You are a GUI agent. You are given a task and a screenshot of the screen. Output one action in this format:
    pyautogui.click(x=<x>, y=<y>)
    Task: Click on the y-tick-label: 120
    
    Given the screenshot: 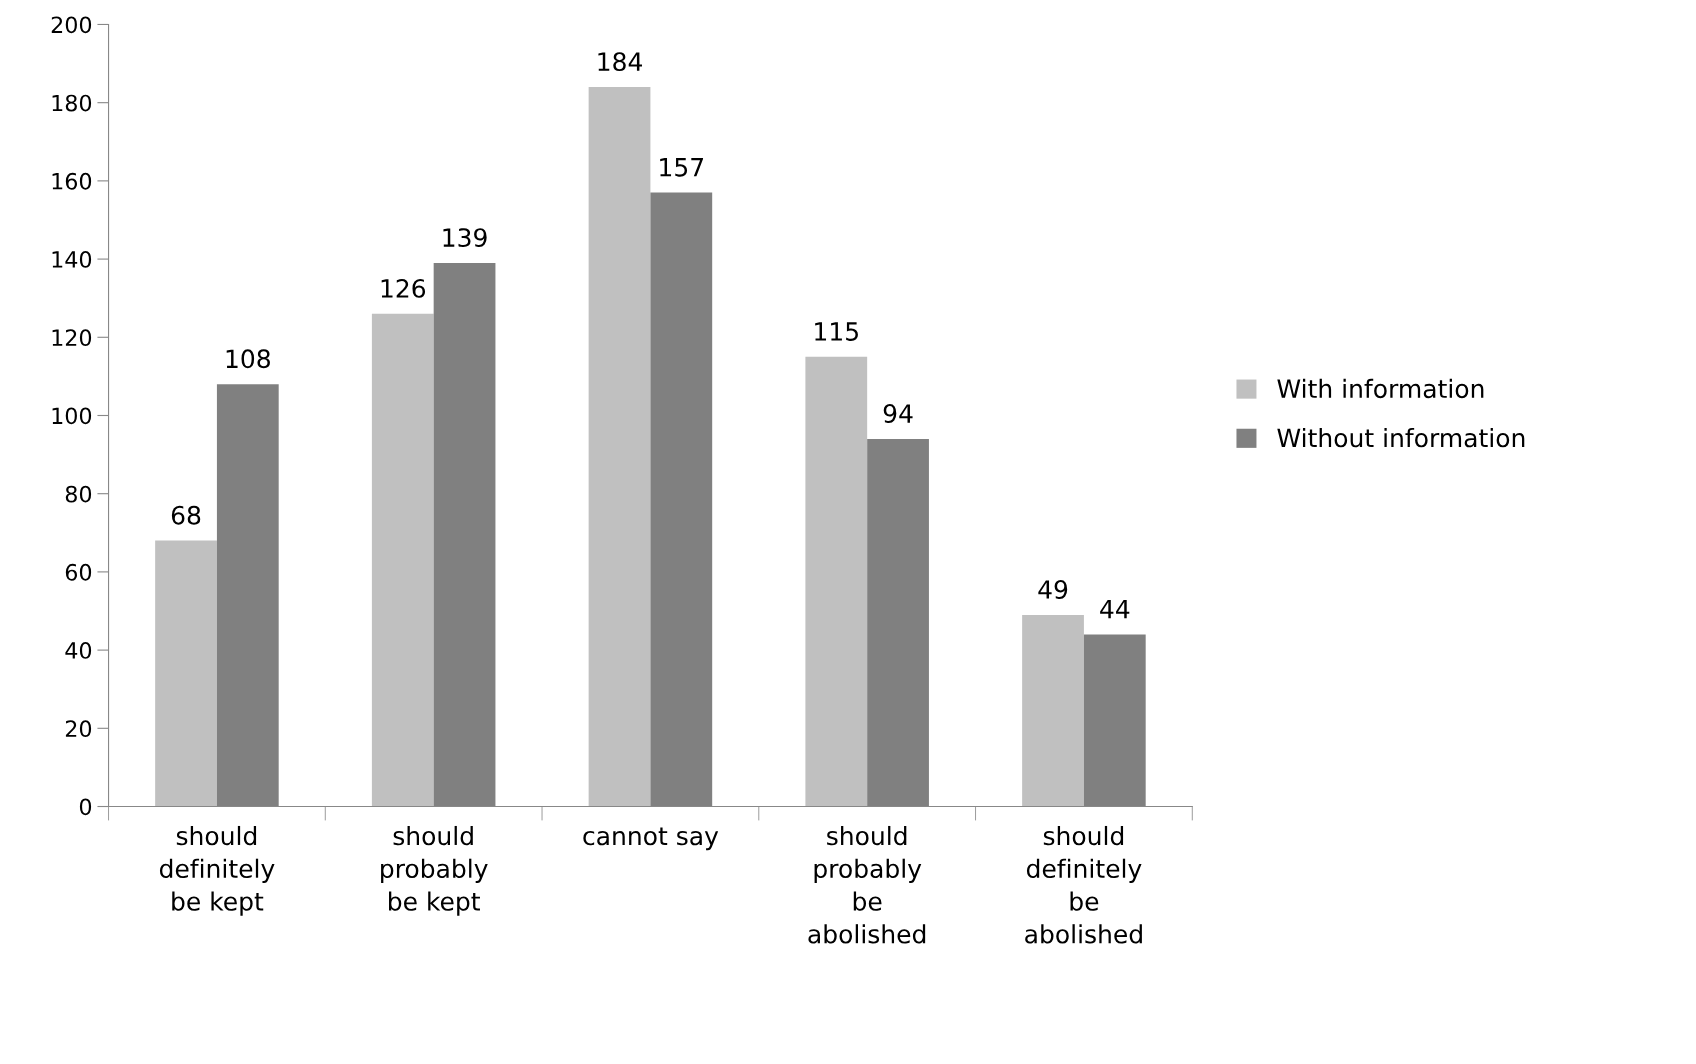 What is the action you would take?
    pyautogui.click(x=72, y=338)
    